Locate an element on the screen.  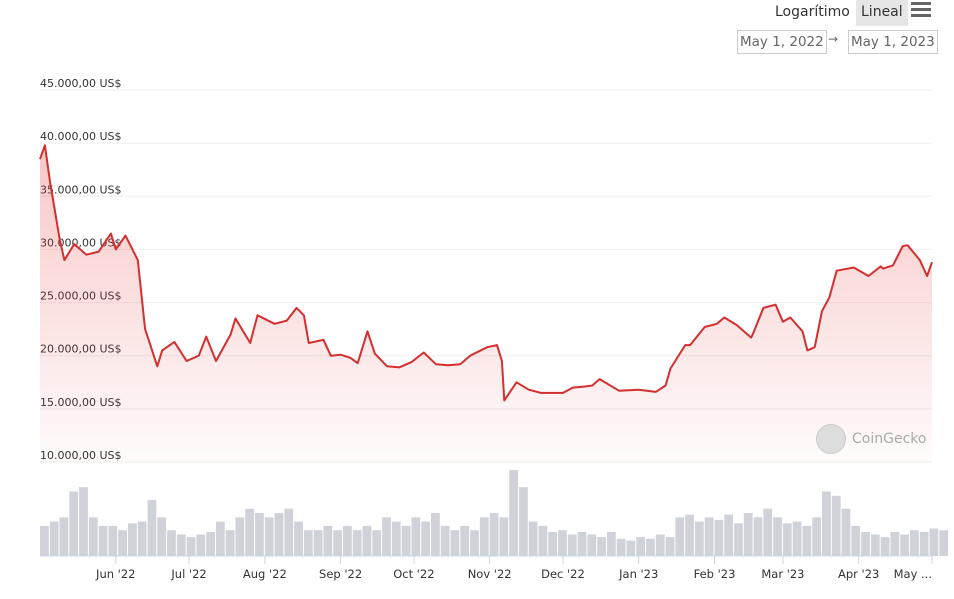
date-to-input: May 1, 2023 is located at coordinates (893, 42).